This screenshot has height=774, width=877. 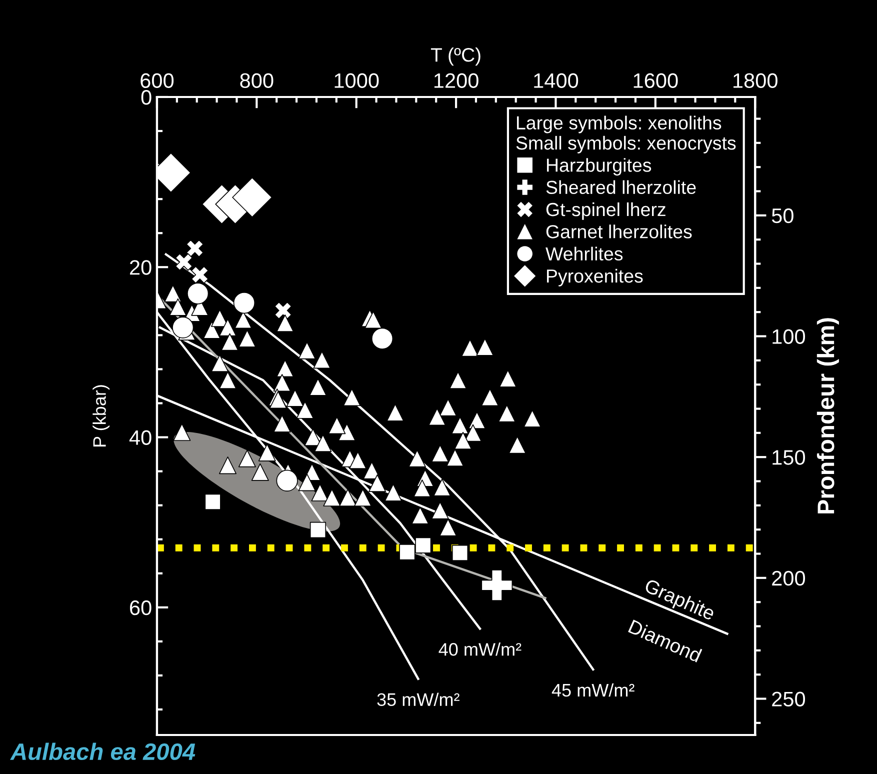 I want to click on y-axis-title: P (kbar), so click(x=101, y=415).